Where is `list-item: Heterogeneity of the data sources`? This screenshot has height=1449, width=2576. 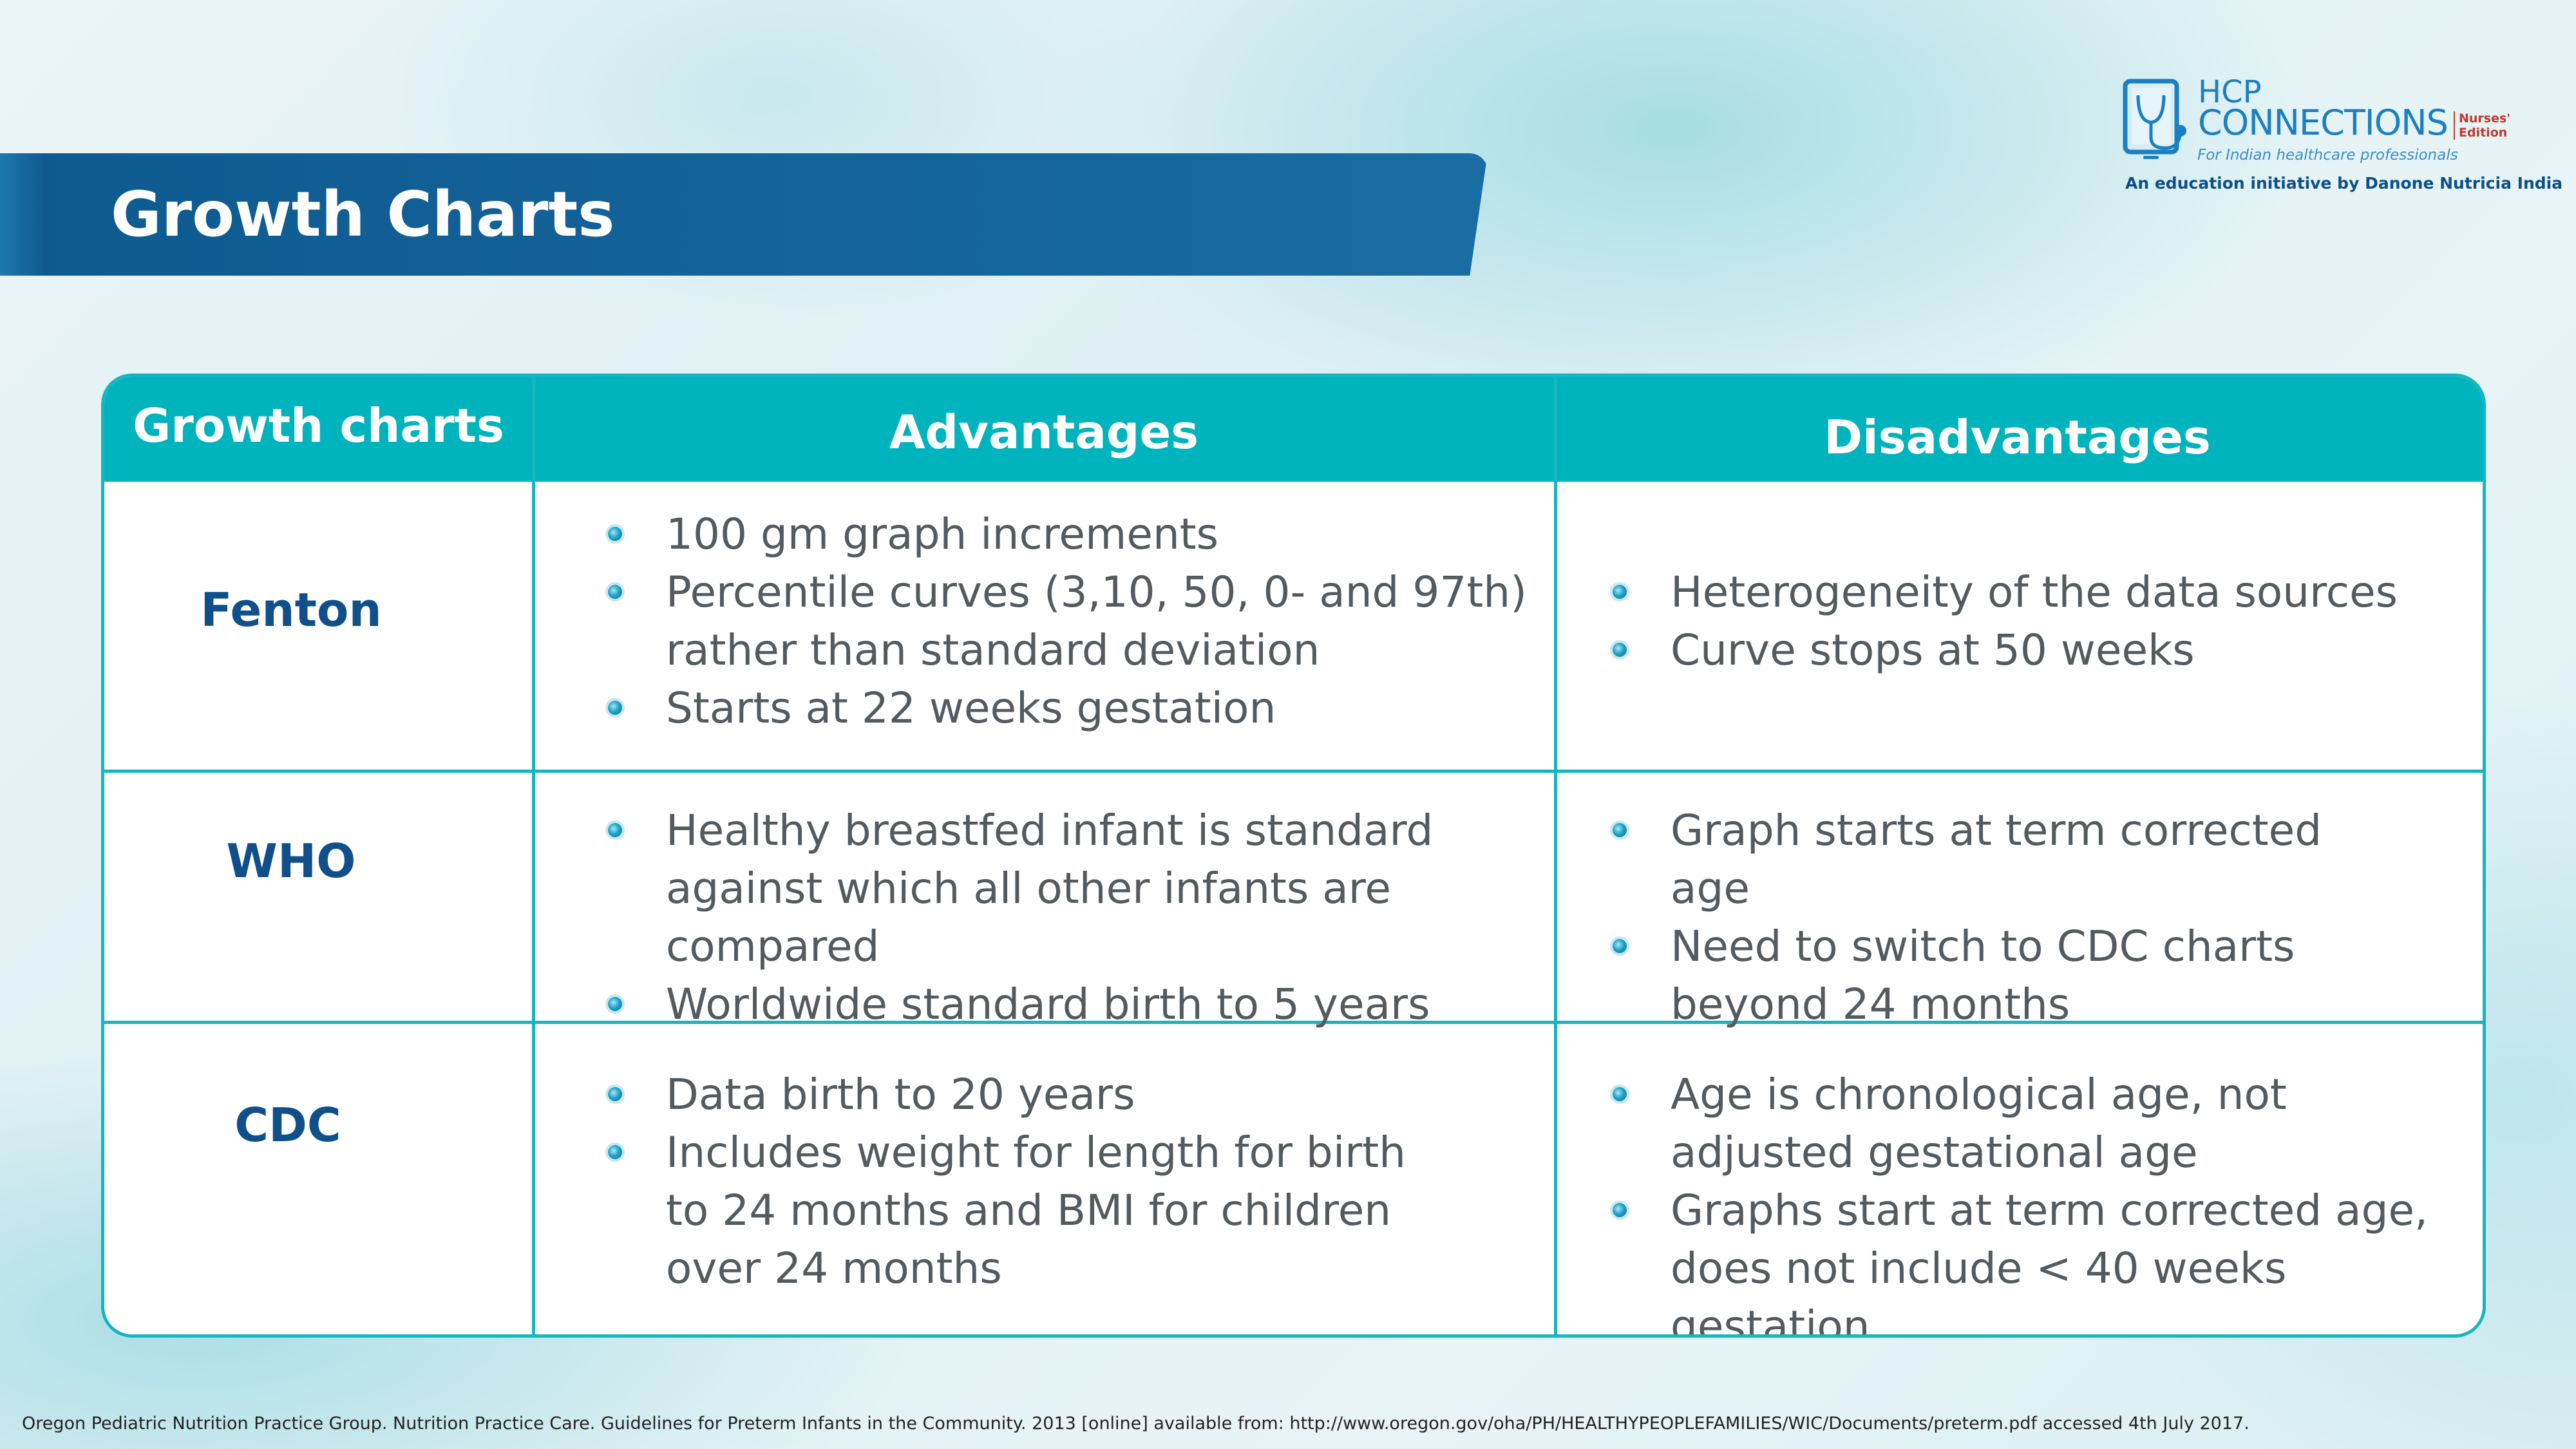
list-item: Heterogeneity of the data sources is located at coordinates (2038, 592).